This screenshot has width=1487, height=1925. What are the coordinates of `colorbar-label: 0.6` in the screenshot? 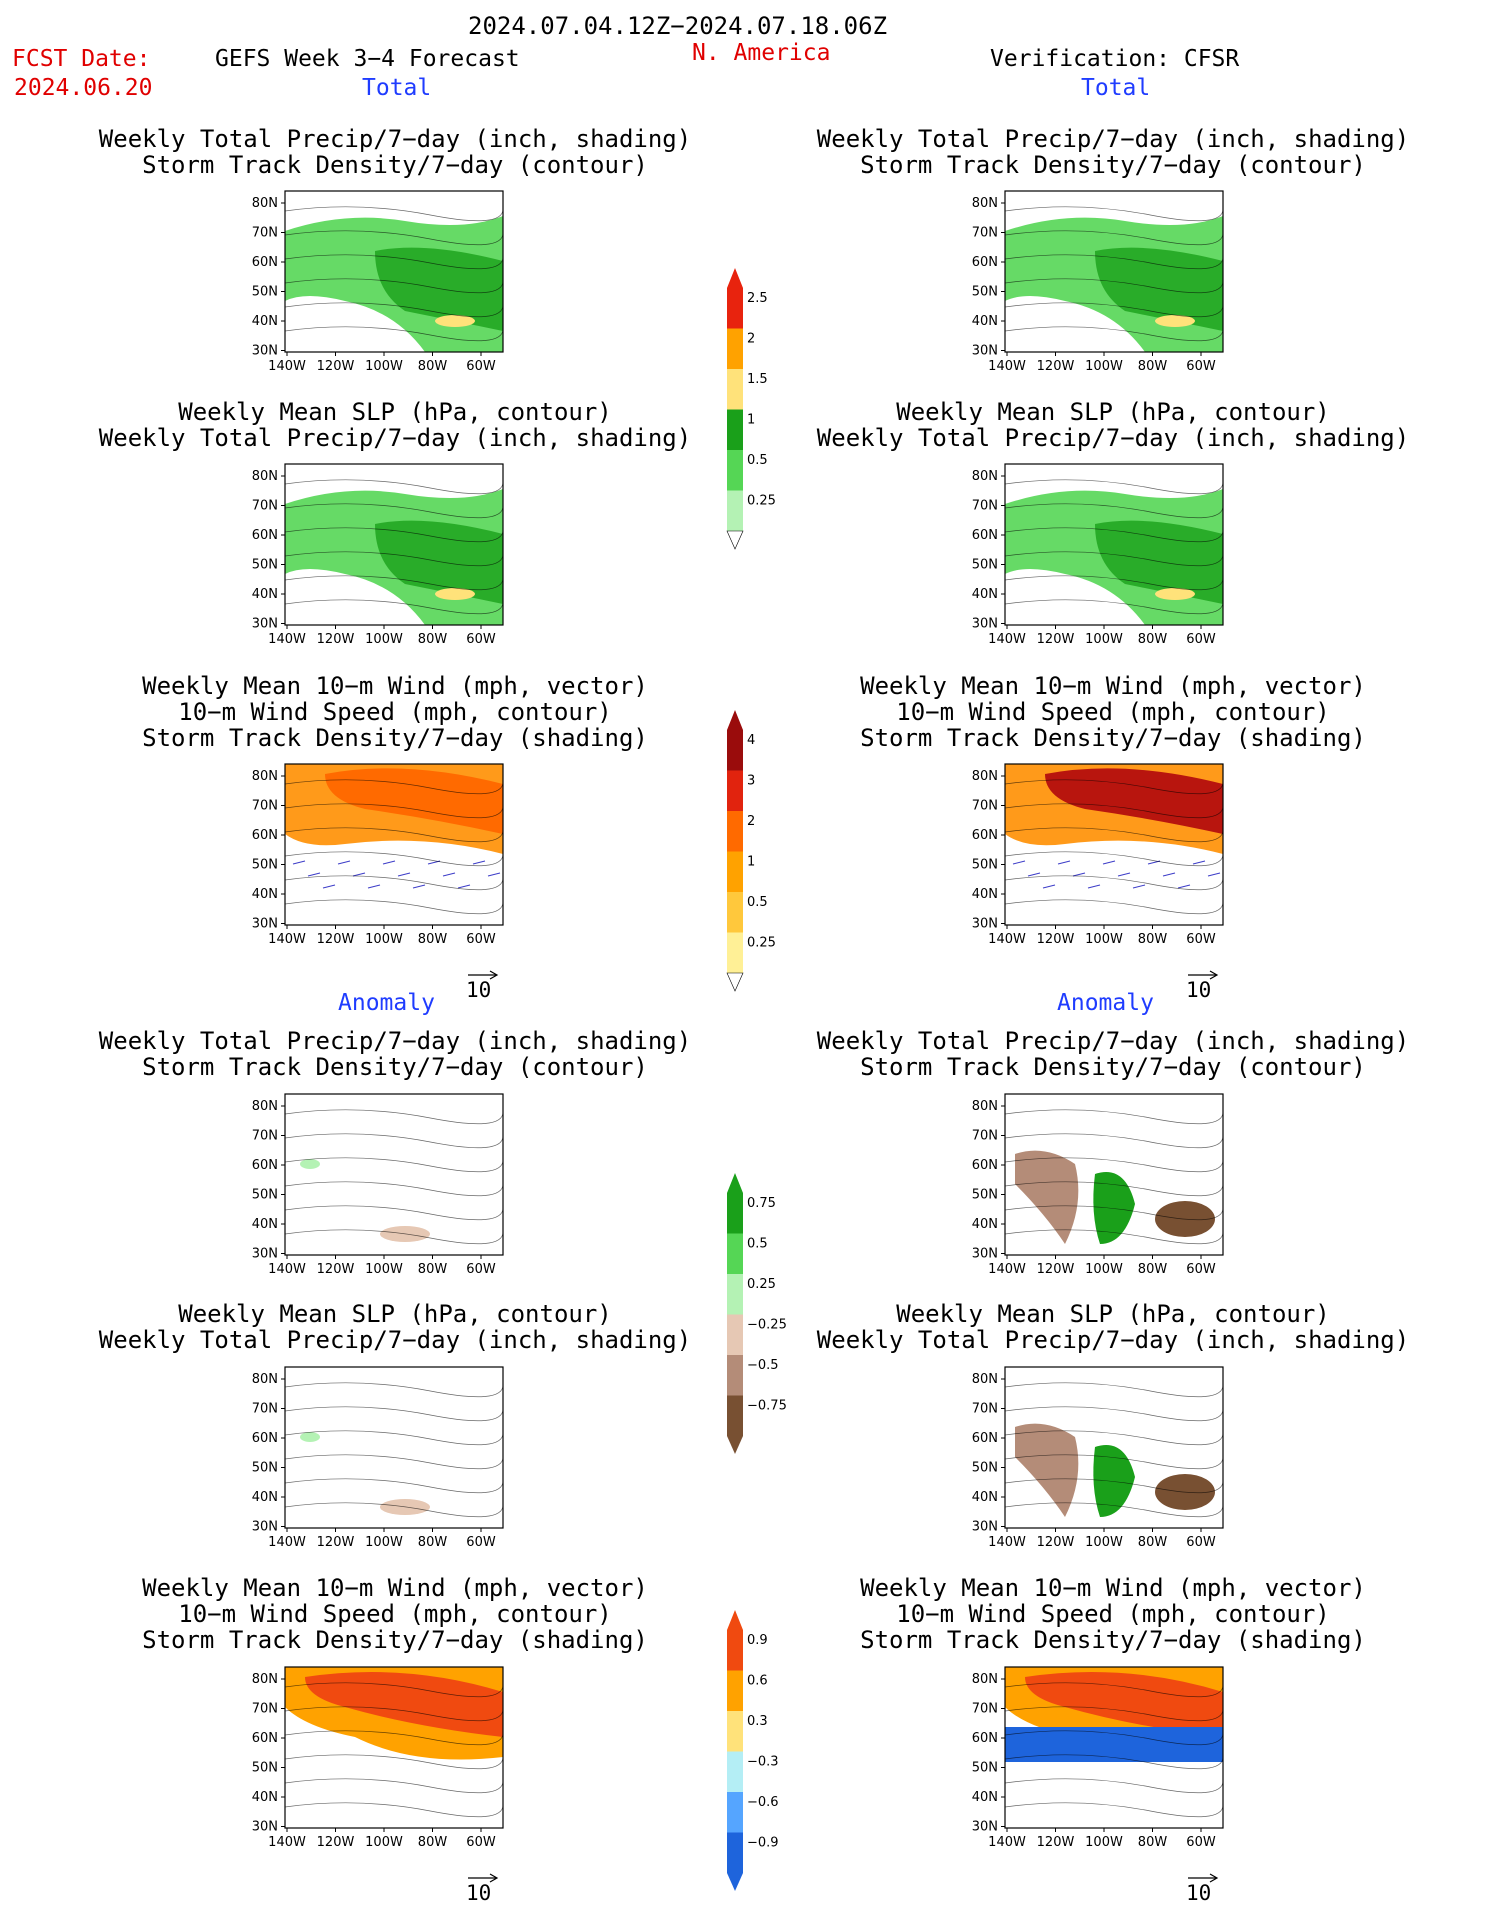 It's located at (757, 1681).